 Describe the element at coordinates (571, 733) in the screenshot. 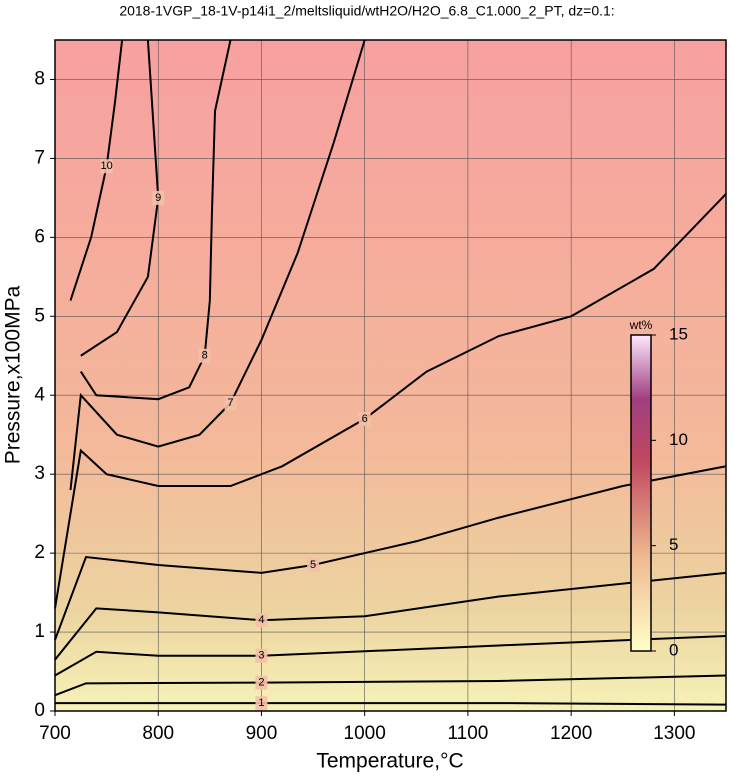

I see `x-tick-label: 1200` at that location.